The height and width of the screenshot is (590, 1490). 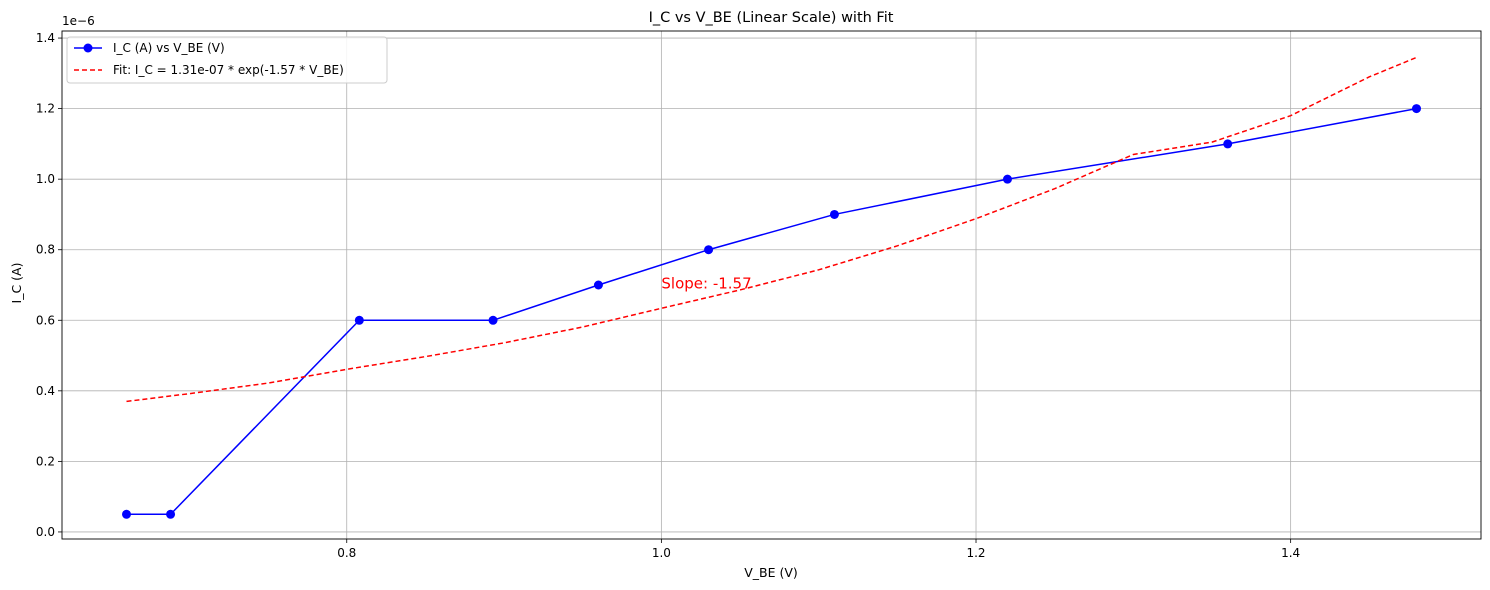 I want to click on x-tick-label: 1.2, so click(x=975, y=553).